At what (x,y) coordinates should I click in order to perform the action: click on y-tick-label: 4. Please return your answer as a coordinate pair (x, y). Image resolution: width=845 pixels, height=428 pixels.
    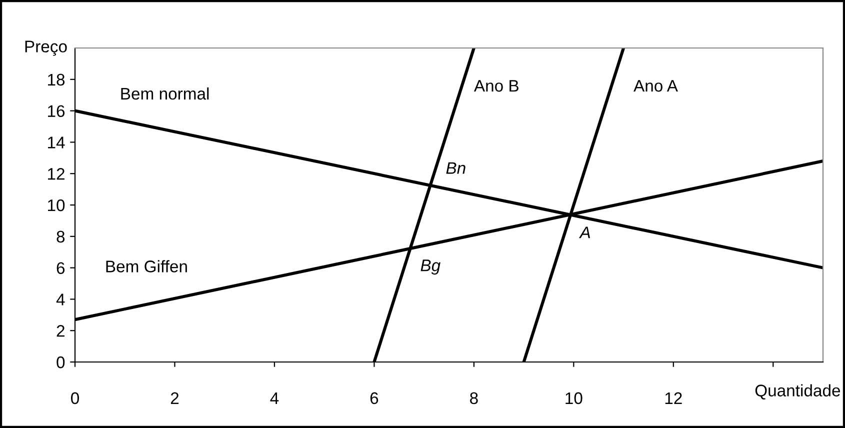
    Looking at the image, I should click on (60, 300).